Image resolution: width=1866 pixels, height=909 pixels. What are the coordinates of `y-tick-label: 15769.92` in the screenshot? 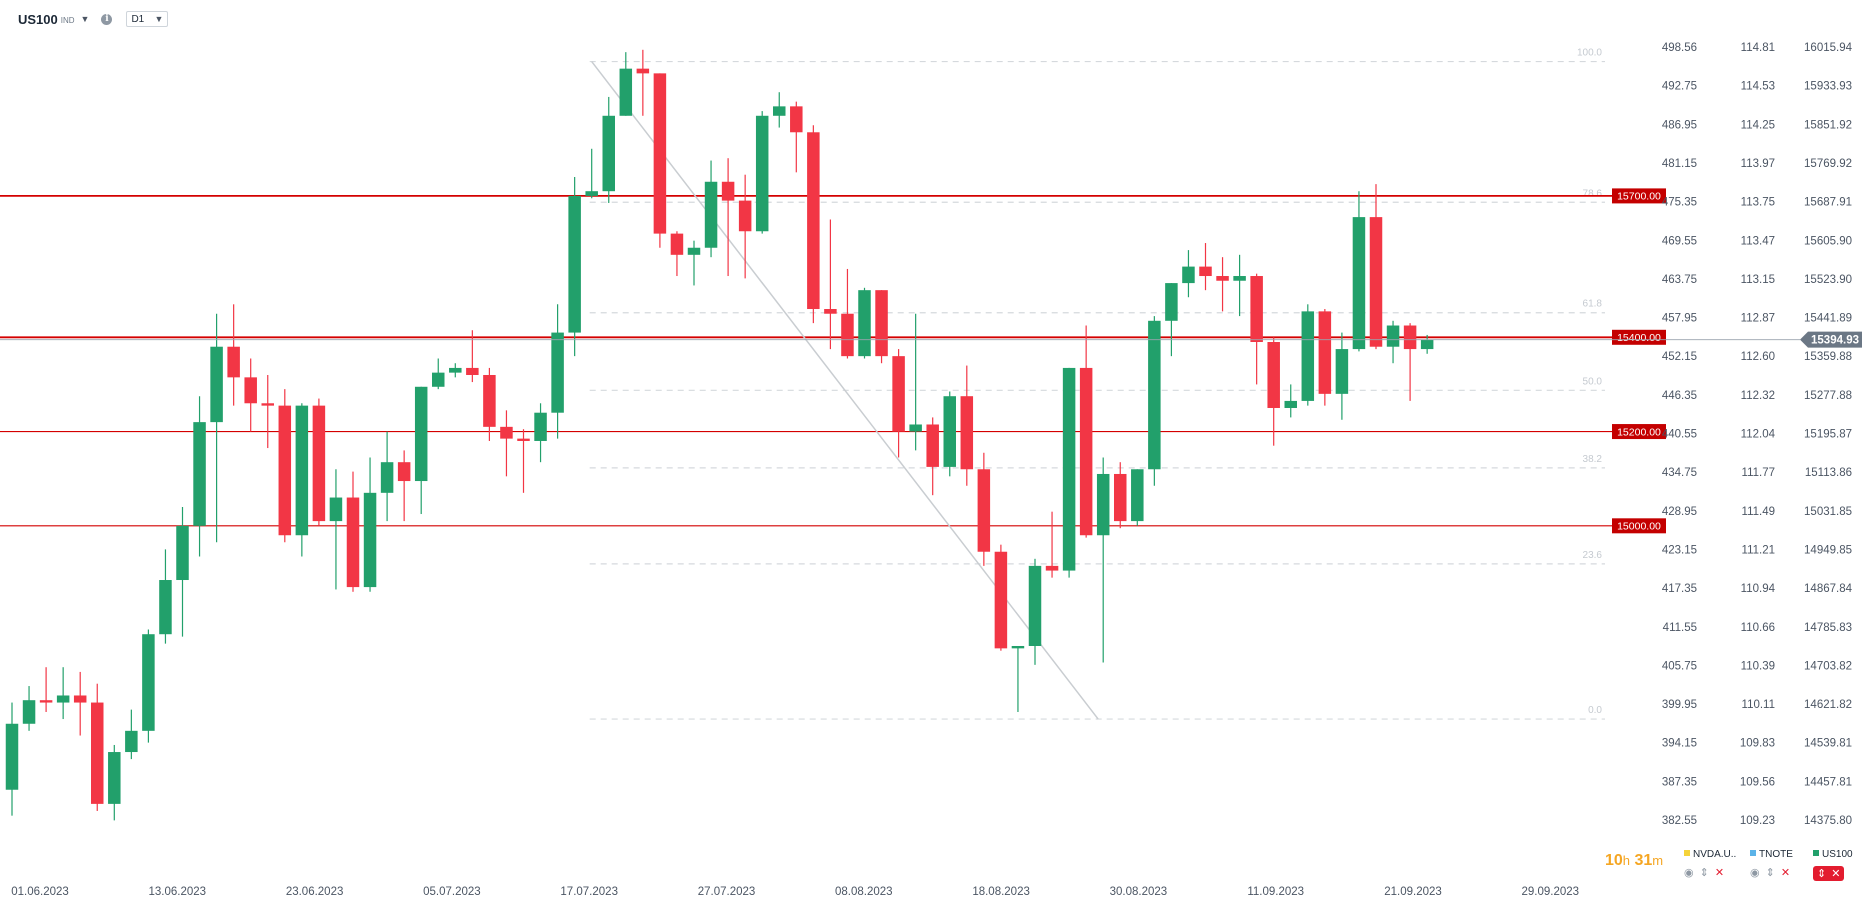 It's located at (1828, 164).